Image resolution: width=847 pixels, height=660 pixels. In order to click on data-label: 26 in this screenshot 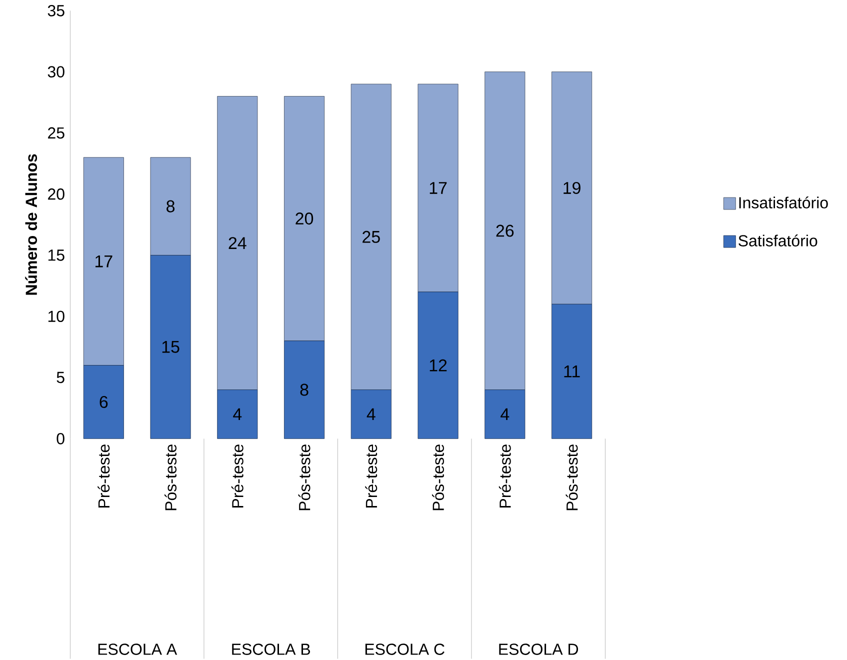, I will do `click(505, 230)`.